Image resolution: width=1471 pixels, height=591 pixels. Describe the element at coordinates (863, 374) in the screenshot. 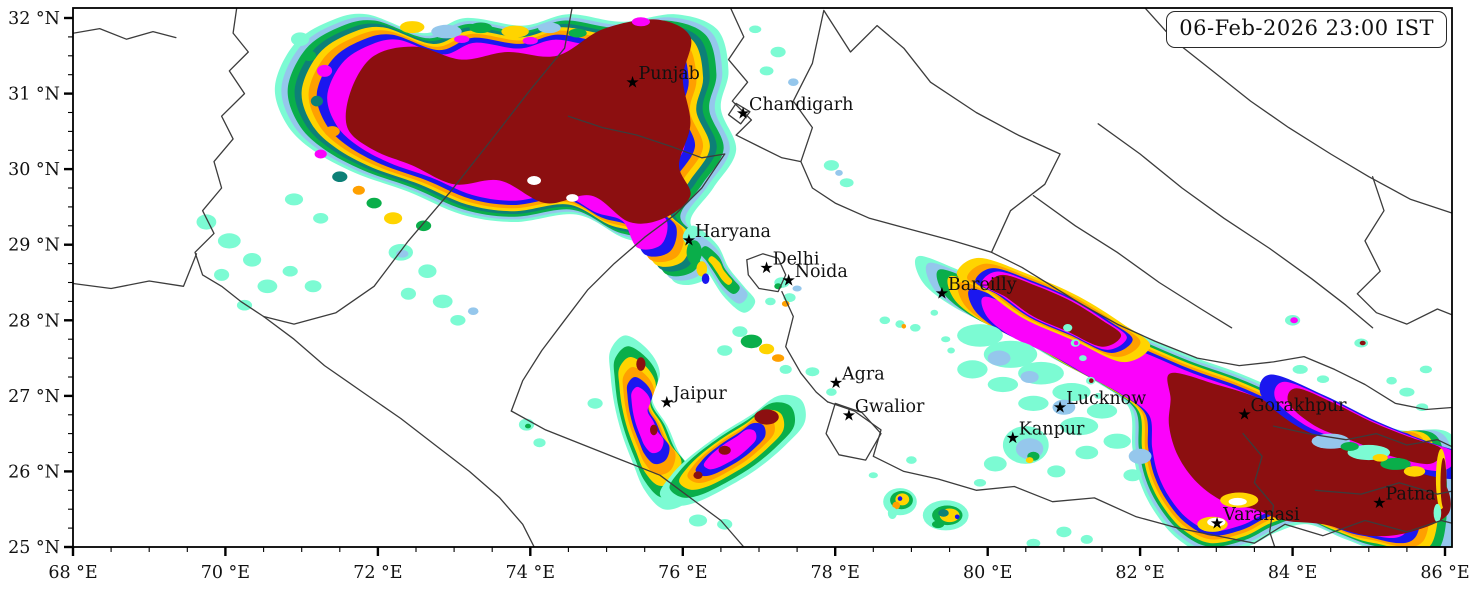

I see `city-label: Agra` at that location.